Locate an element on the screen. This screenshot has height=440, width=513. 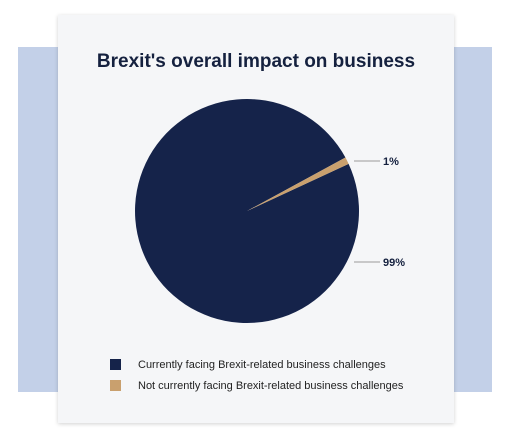
data-label-99-percent: 99% is located at coordinates (394, 263).